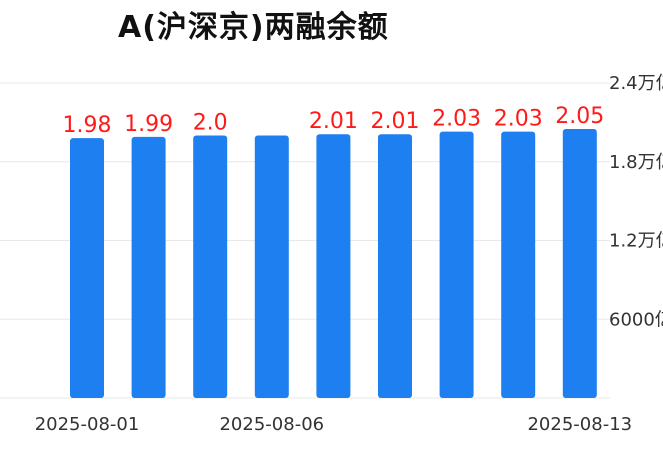 The width and height of the screenshot is (663, 449). Describe the element at coordinates (271, 424) in the screenshot. I see `x-tick-label: 2025-08-06` at that location.